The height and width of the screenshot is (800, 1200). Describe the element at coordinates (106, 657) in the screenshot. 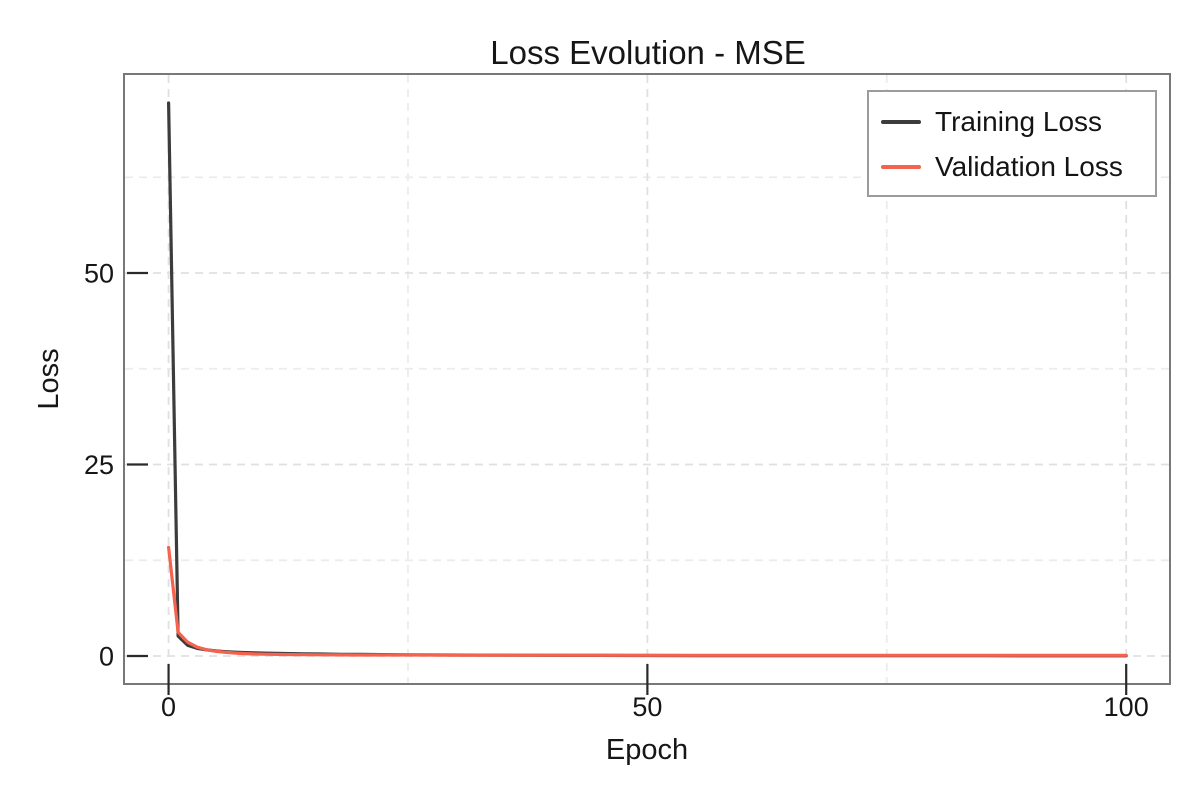

I see `y-tick-label: 0` at that location.